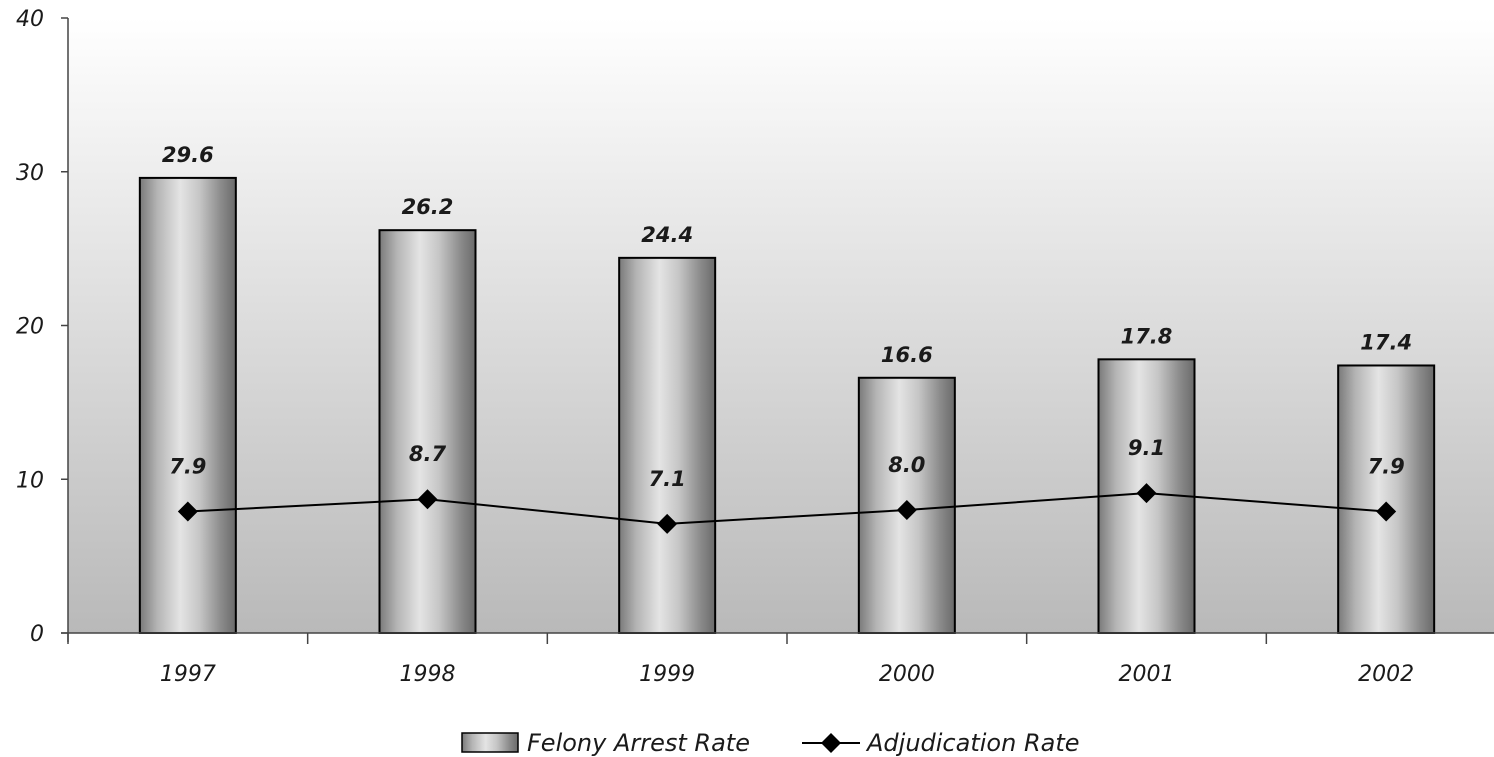 The width and height of the screenshot is (1494, 757). Describe the element at coordinates (37, 634) in the screenshot. I see `y-tick-label: 0` at that location.